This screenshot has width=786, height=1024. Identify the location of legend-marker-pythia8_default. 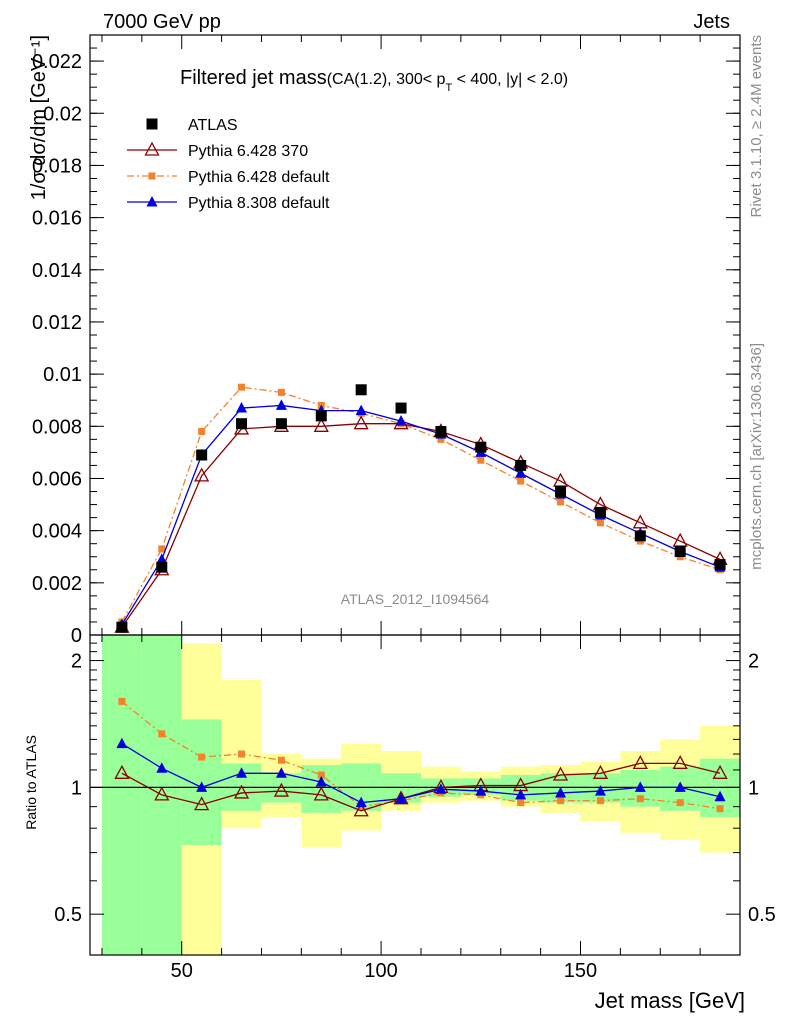
(152, 201).